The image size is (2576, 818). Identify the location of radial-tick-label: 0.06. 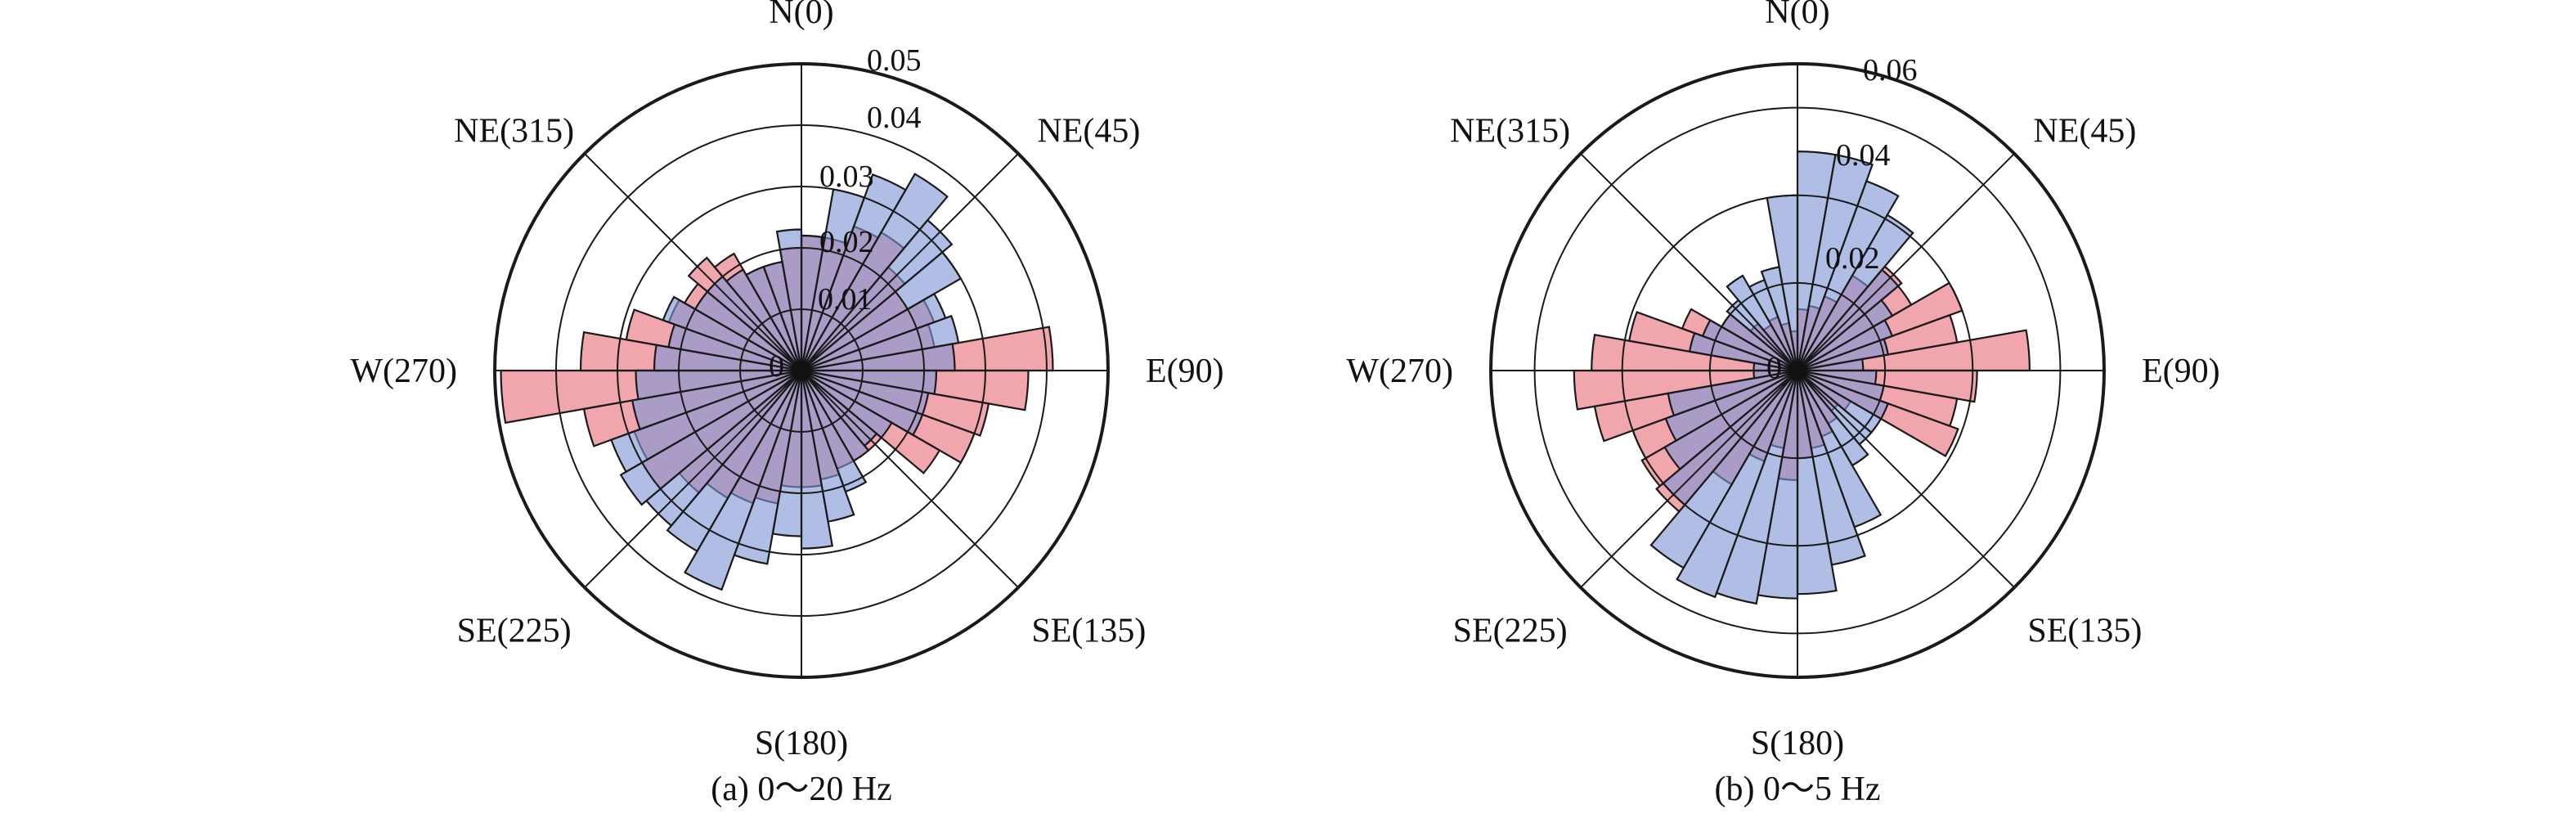
(1891, 70).